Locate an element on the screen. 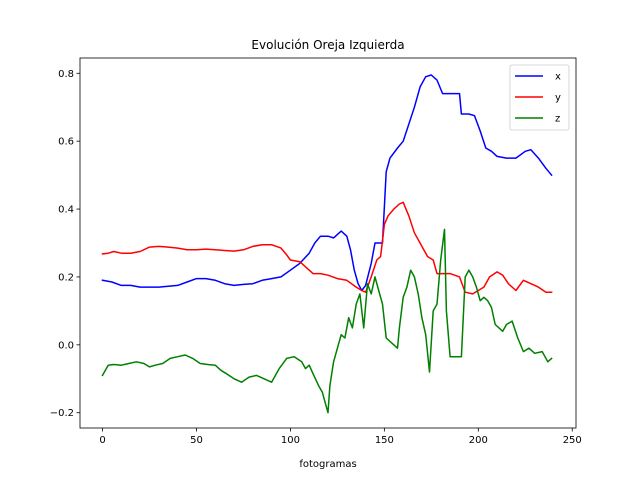 The height and width of the screenshot is (480, 640). legend-label-y: y is located at coordinates (558, 98).